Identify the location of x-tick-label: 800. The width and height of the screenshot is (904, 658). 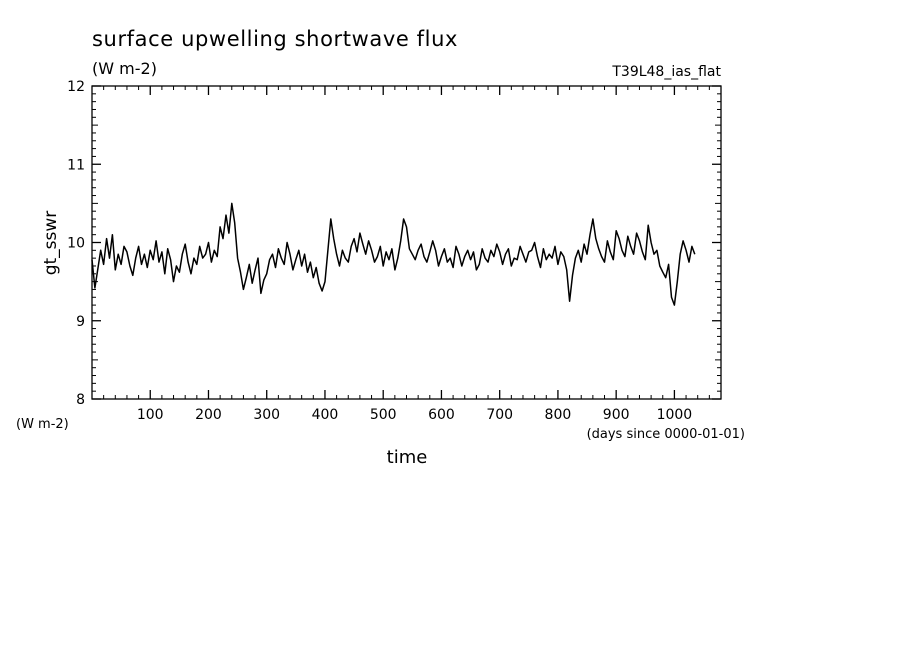
(558, 415).